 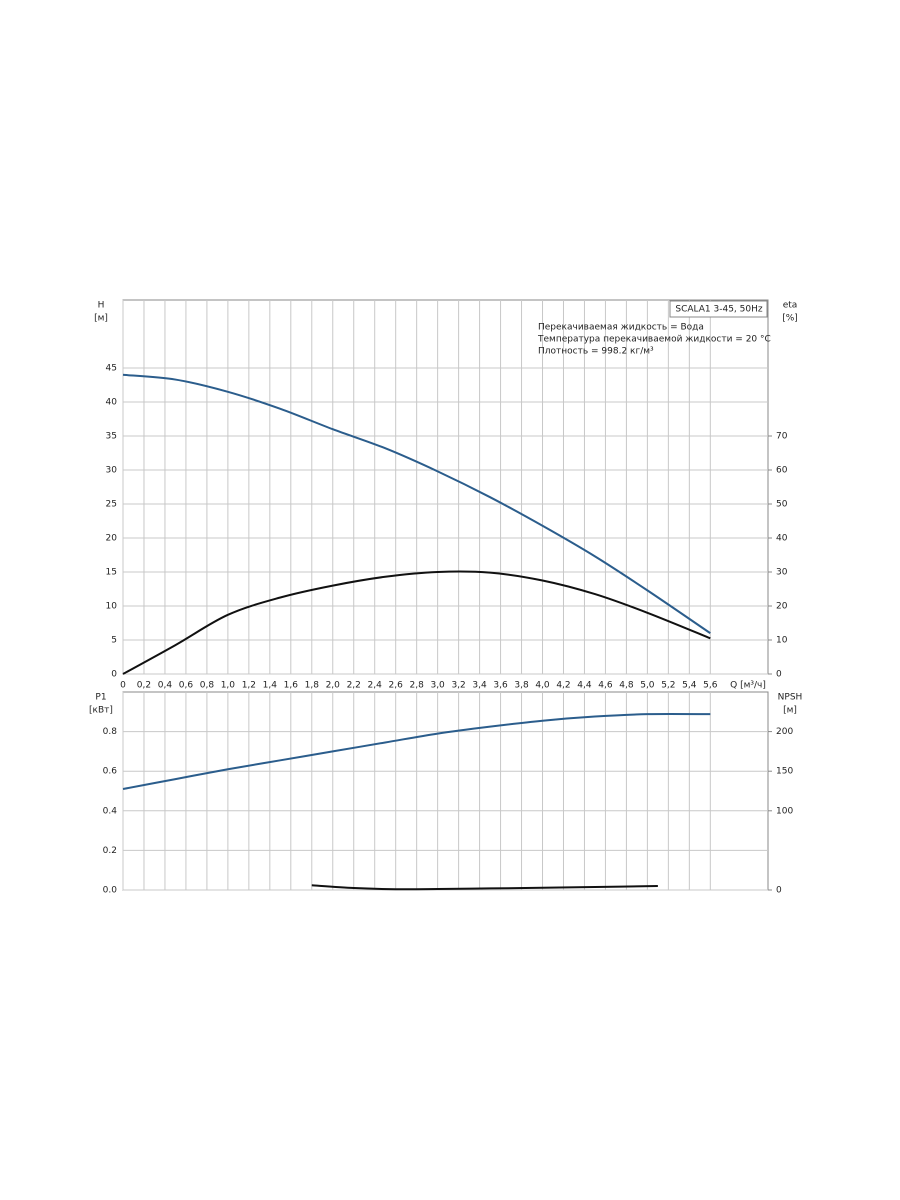 I want to click on chart-title: SCALA1 3-45, 50Hz, so click(x=718, y=310).